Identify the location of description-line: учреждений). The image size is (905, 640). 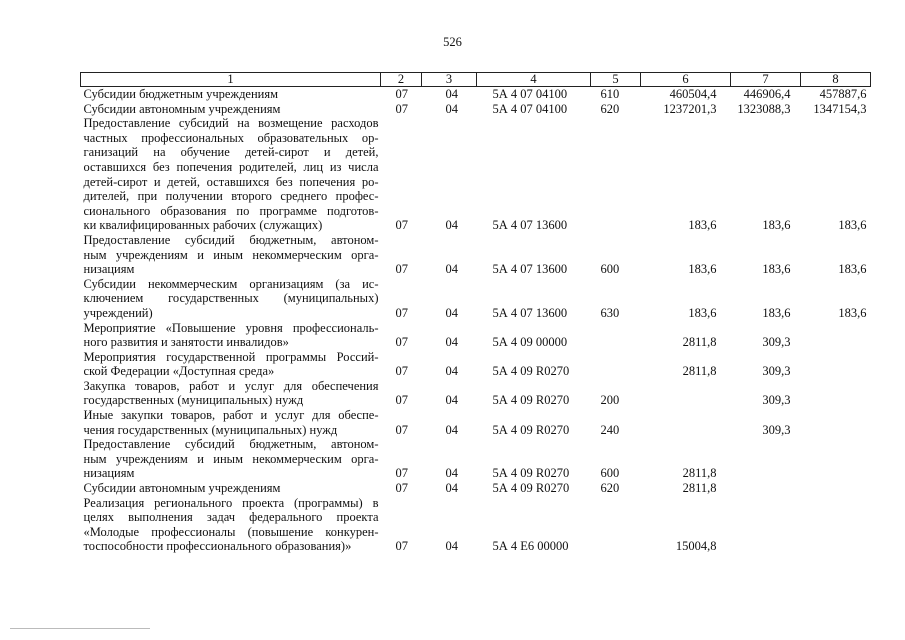
(118, 312).